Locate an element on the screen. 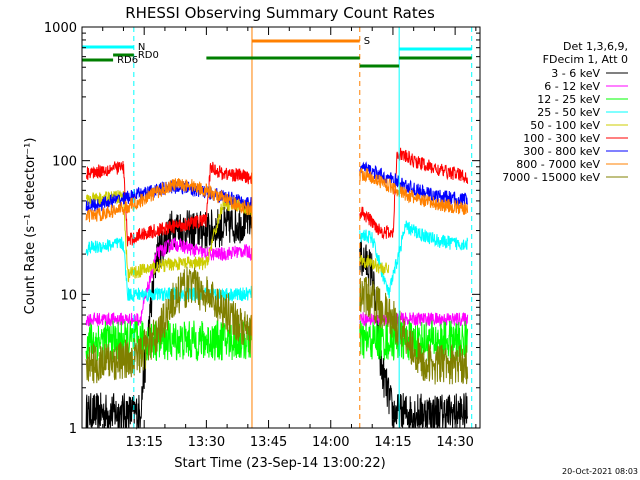 Image resolution: width=640 pixels, height=480 pixels. y-tick-label: 10 is located at coordinates (68, 295).